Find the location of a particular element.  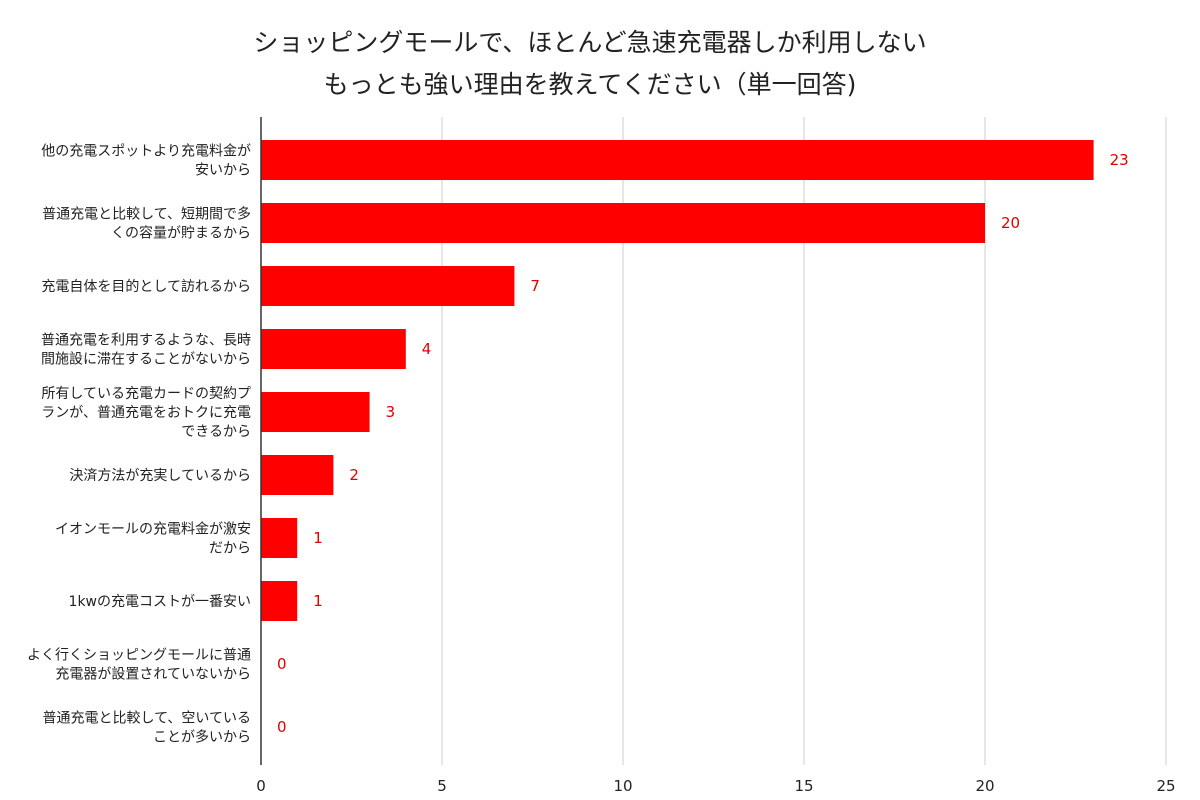

category-label: できるから is located at coordinates (216, 432).